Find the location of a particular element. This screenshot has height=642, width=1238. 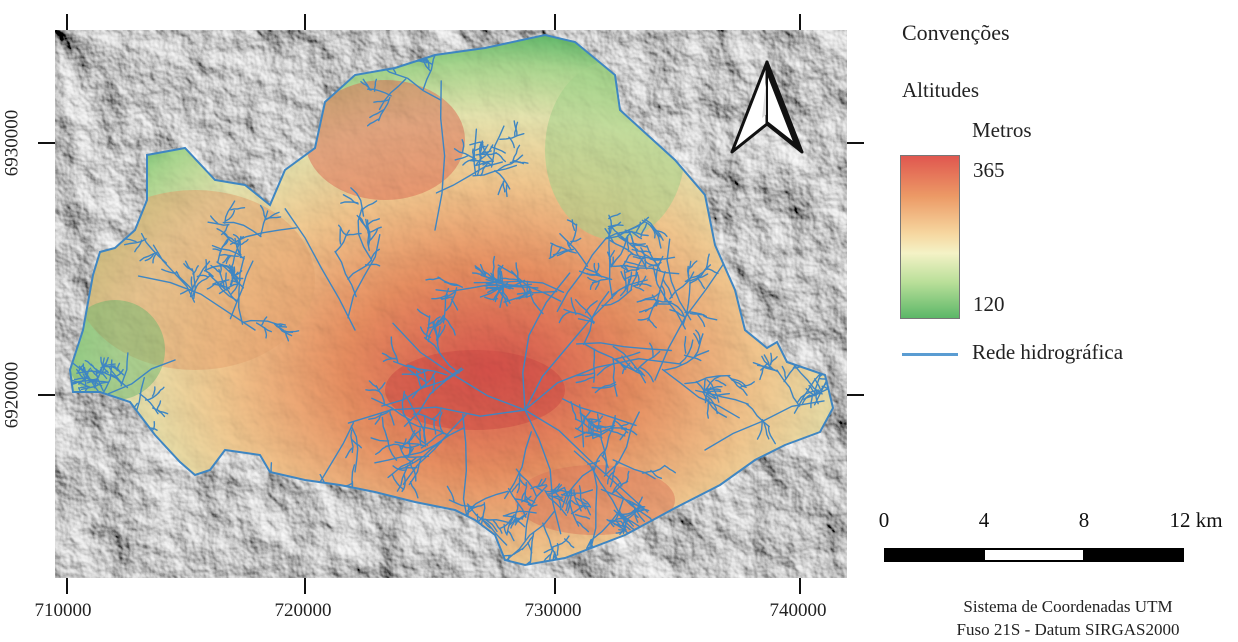

legend-unit: Metros is located at coordinates (1002, 130).